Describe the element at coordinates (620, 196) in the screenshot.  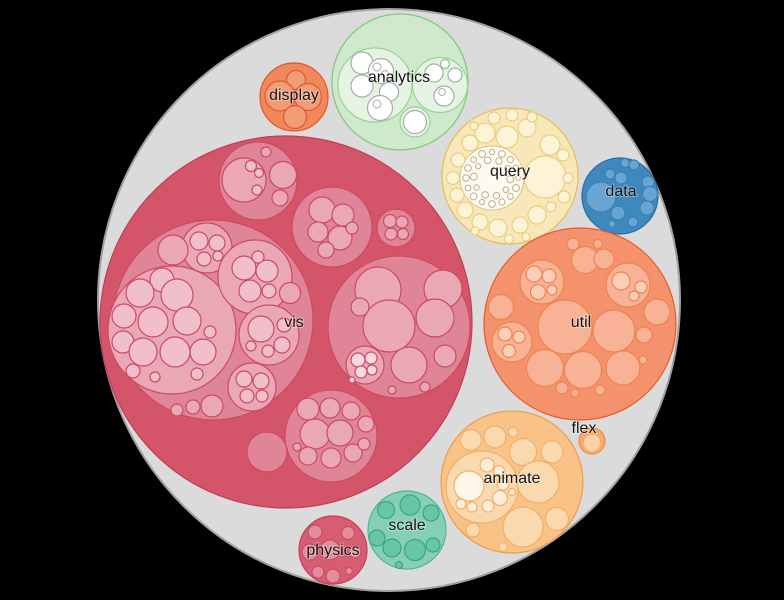
I see `node-data` at that location.